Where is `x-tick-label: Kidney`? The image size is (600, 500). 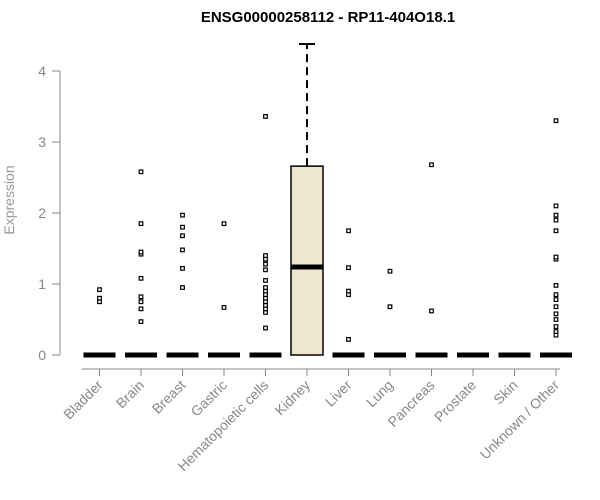
x-tick-label: Kidney is located at coordinates (293, 398).